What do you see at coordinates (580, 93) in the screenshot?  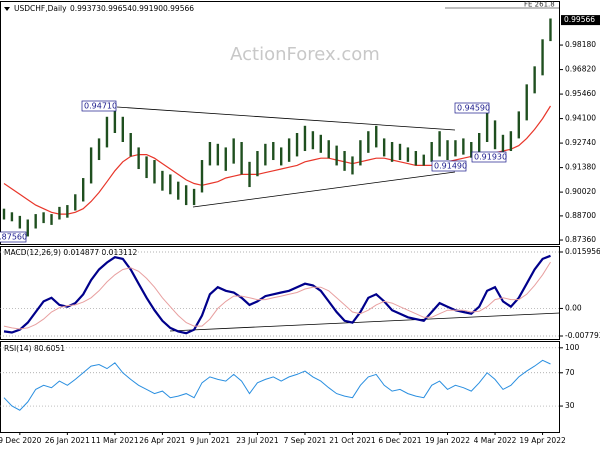 I see `y-tick-label: 0.95460` at bounding box center [580, 93].